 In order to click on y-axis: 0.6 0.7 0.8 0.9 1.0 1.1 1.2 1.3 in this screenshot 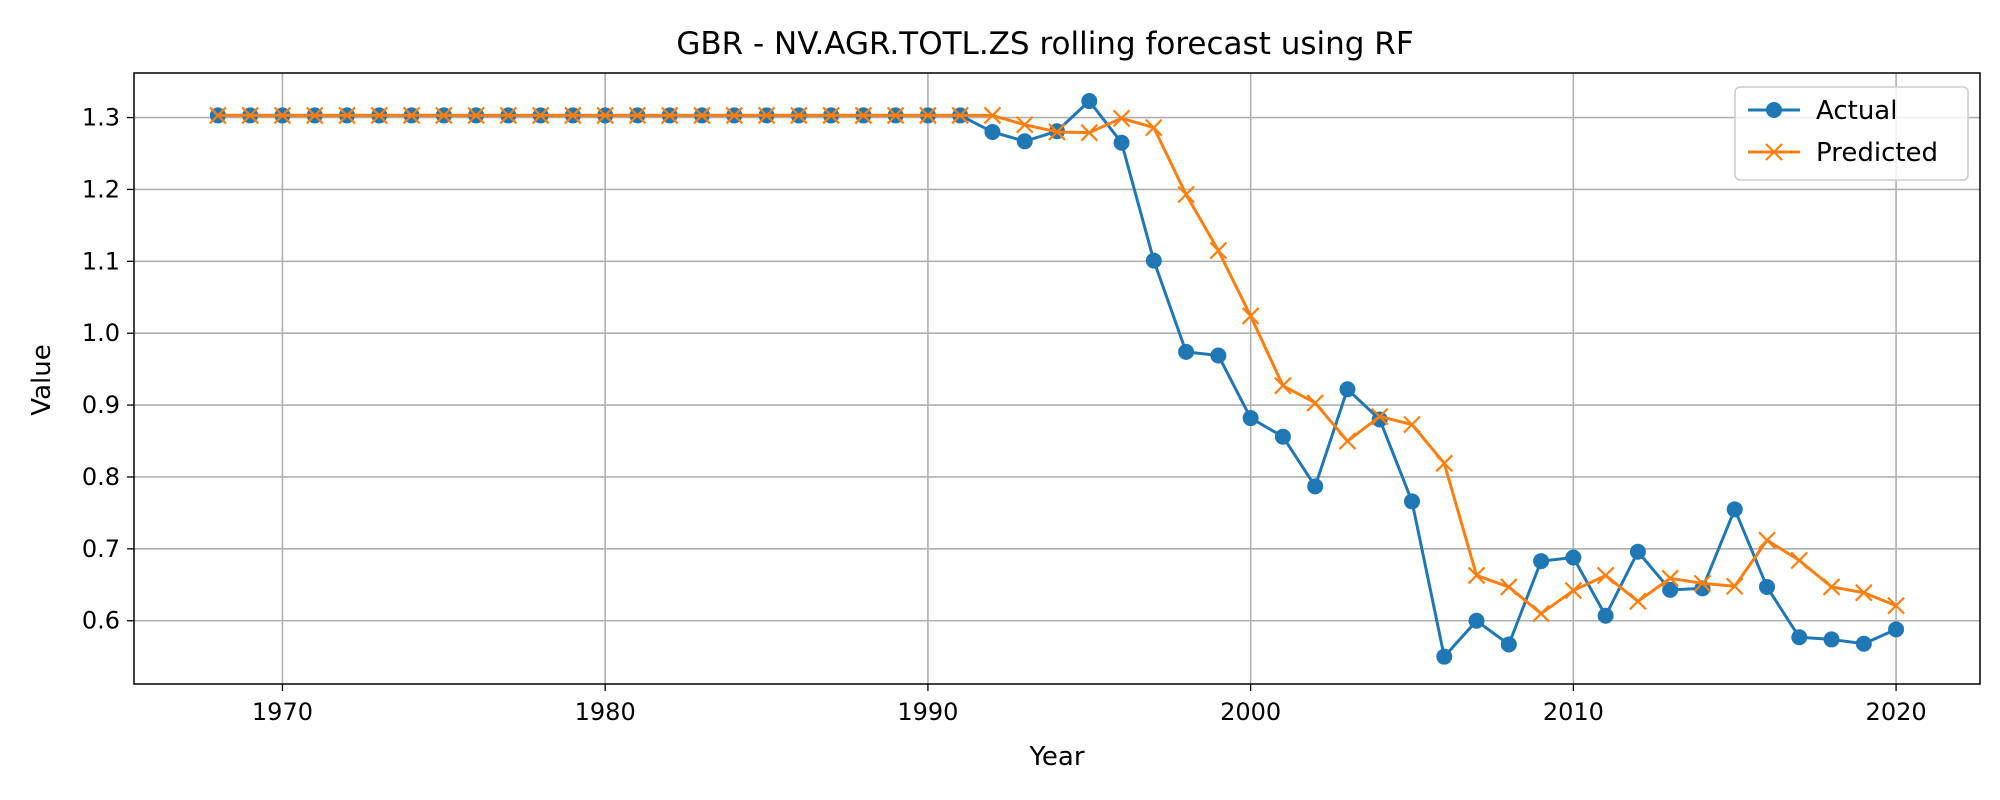, I will do `click(108, 369)`.